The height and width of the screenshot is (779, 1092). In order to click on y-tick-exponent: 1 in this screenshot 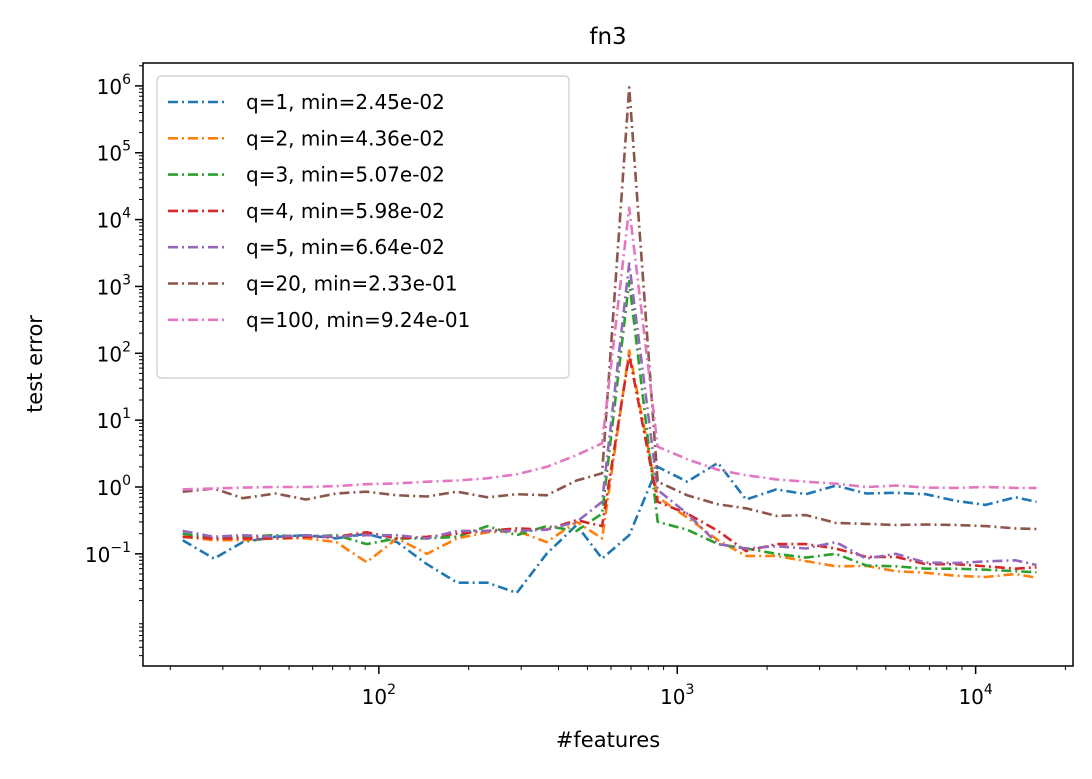, I will do `click(126, 414)`.